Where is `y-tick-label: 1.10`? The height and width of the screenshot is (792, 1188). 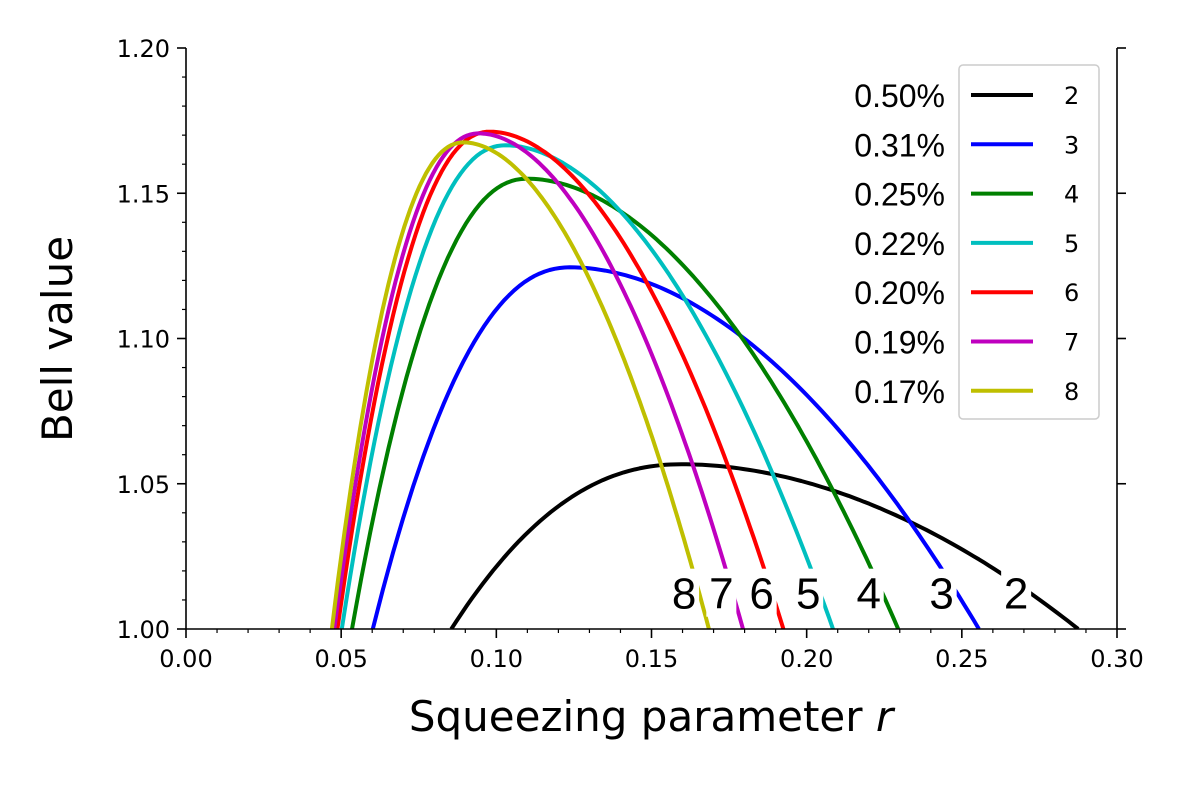 y-tick-label: 1.10 is located at coordinates (143, 340).